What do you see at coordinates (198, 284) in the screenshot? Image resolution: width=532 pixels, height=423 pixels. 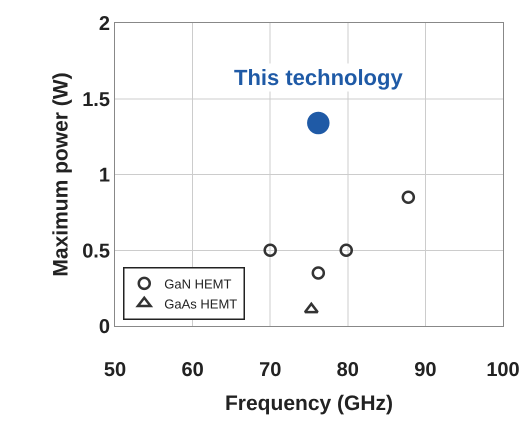 I see `legend-label: GaN HEMT` at bounding box center [198, 284].